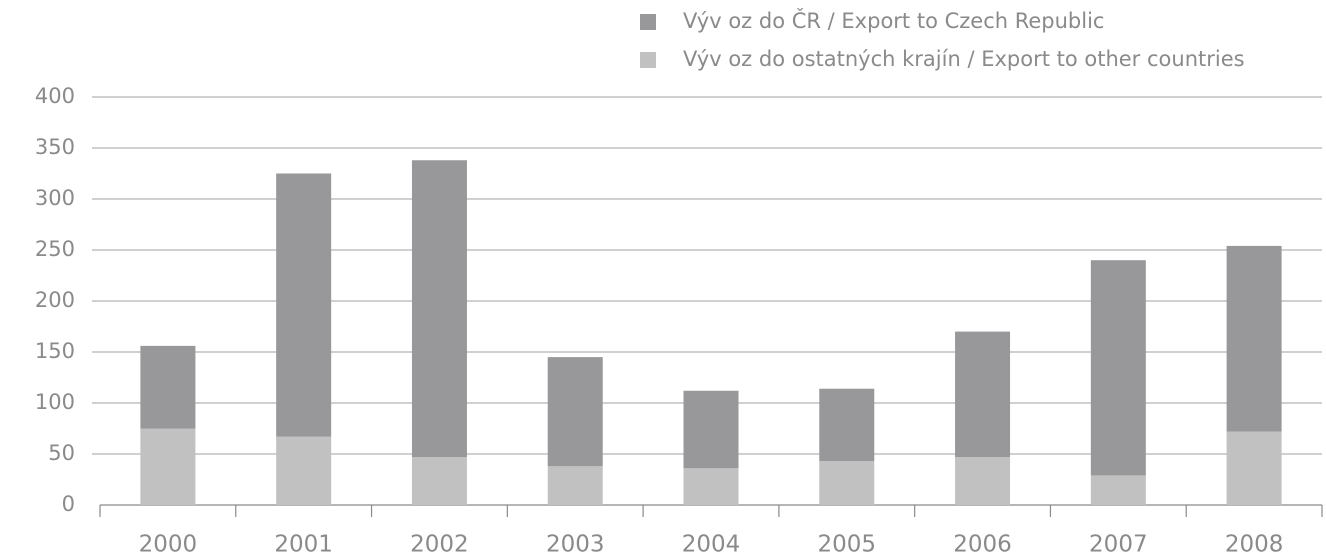 The width and height of the screenshot is (1326, 557). What do you see at coordinates (55, 147) in the screenshot?
I see `y-tick-label: 350` at bounding box center [55, 147].